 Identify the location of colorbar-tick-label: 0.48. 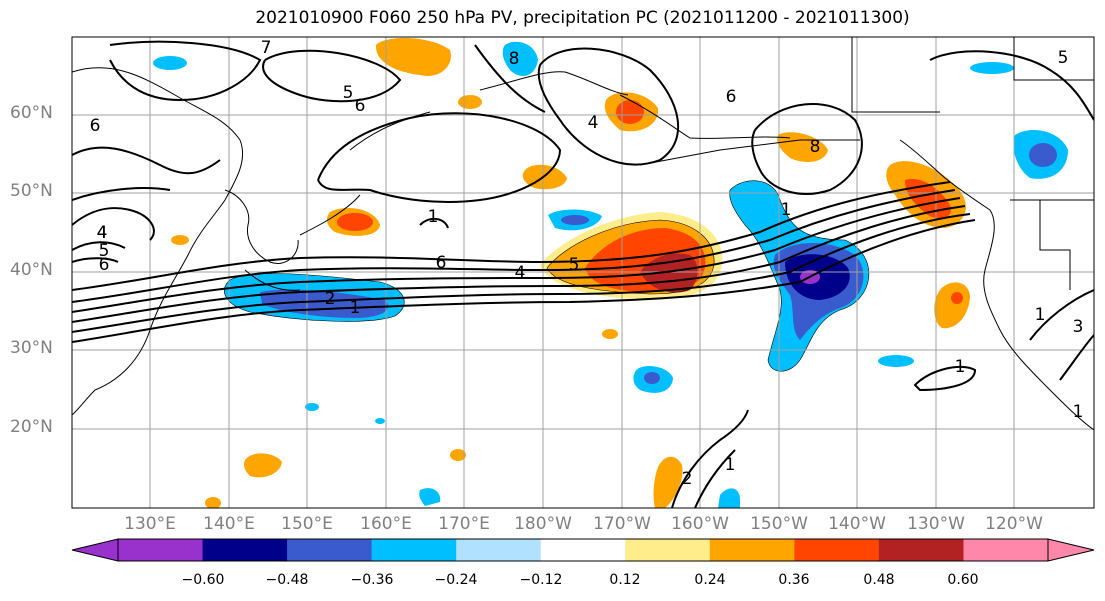
(879, 580).